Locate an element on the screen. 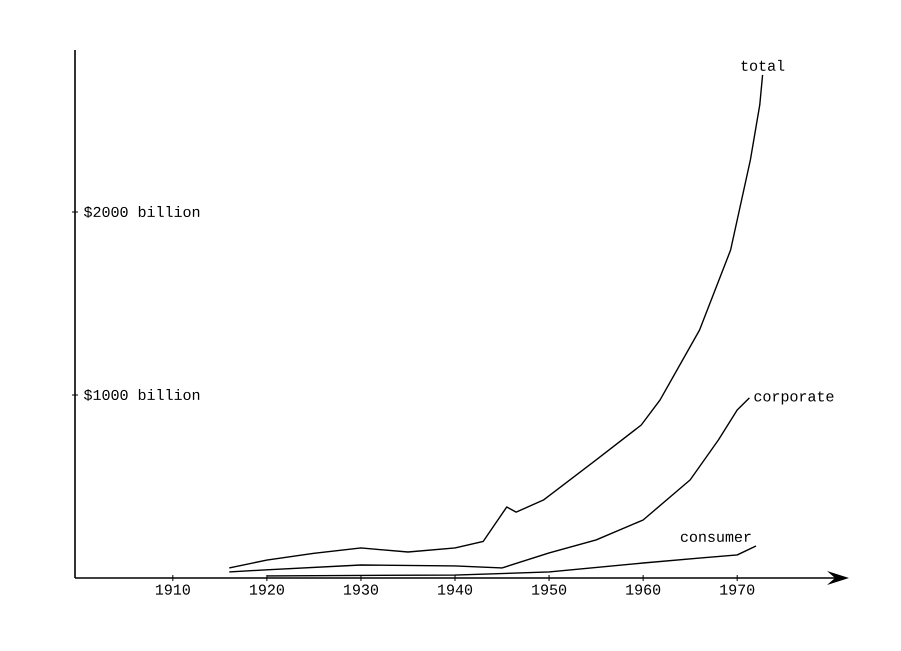 The image size is (901, 651). x-tick-label: 1970 is located at coordinates (737, 589).